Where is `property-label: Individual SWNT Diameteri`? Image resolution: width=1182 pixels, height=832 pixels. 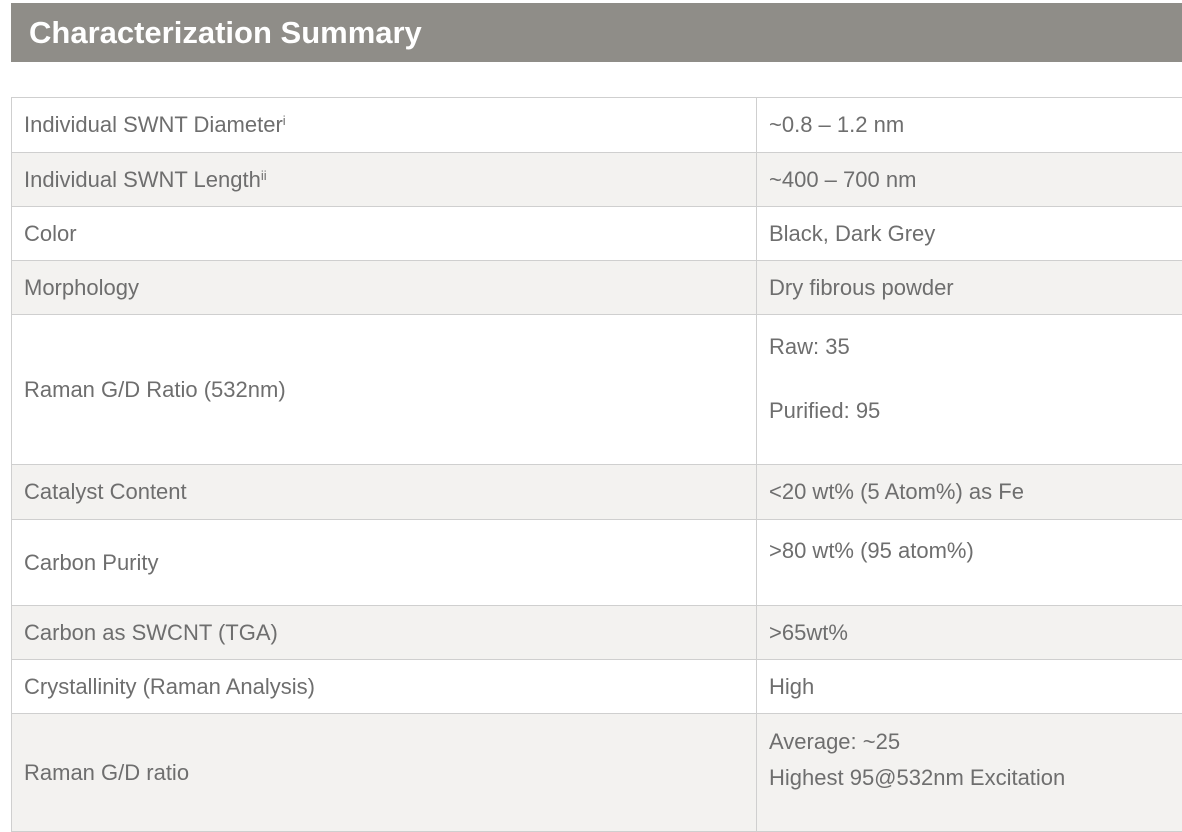
property-label: Individual SWNT Diameteri is located at coordinates (384, 125).